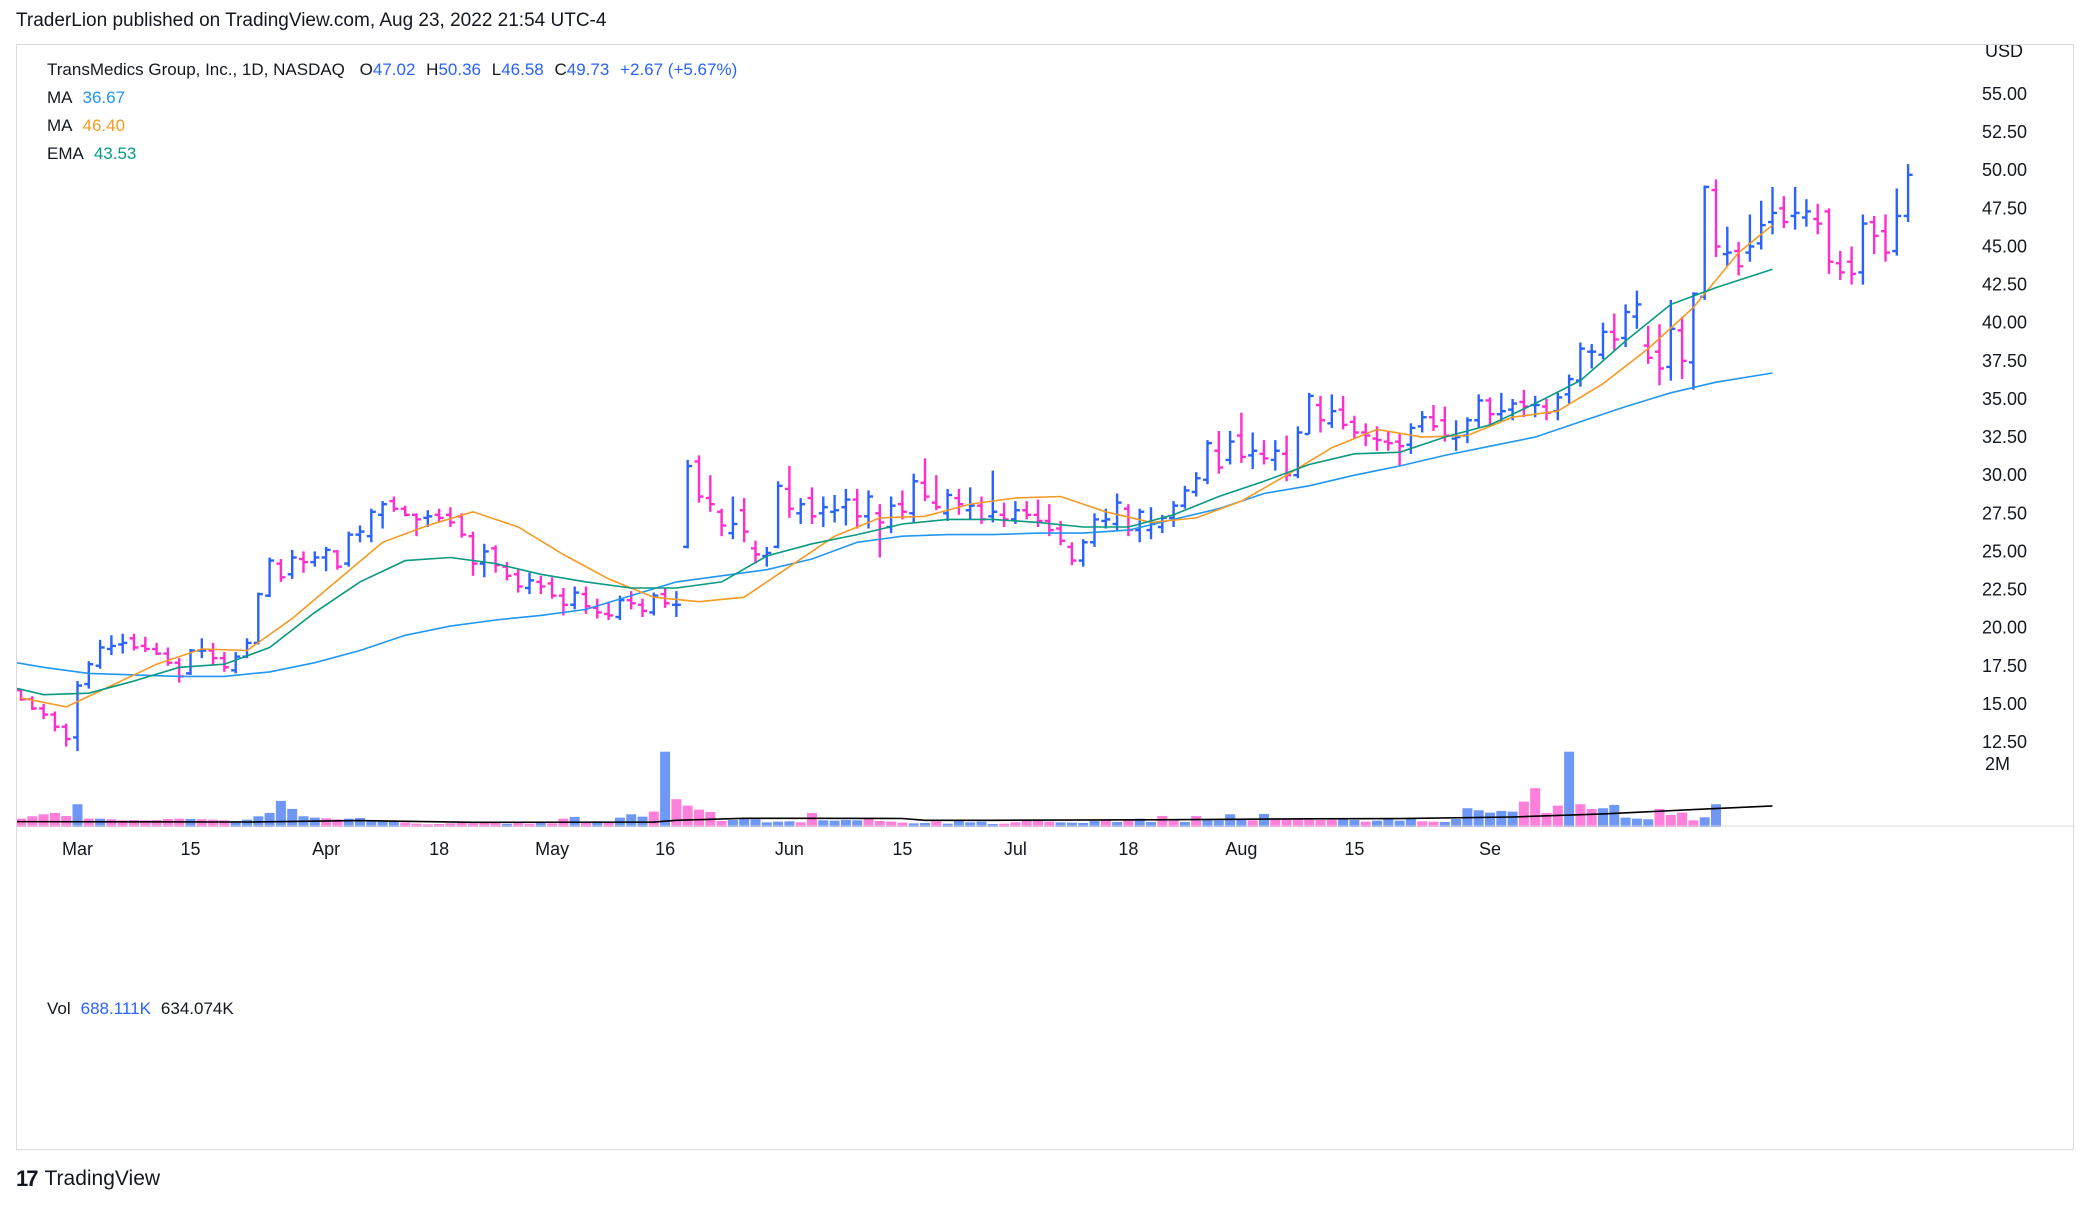 The image size is (2086, 1207). What do you see at coordinates (86, 98) in the screenshot?
I see `ma1-legend: MA 36.67` at bounding box center [86, 98].